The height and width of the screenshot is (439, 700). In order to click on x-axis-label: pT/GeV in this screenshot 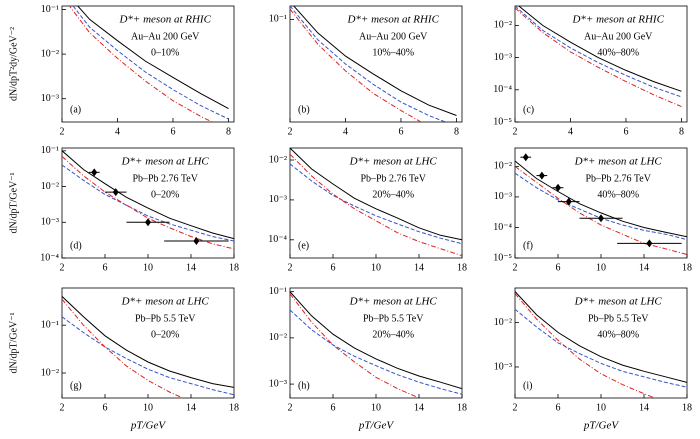, I will do `click(376, 426)`.